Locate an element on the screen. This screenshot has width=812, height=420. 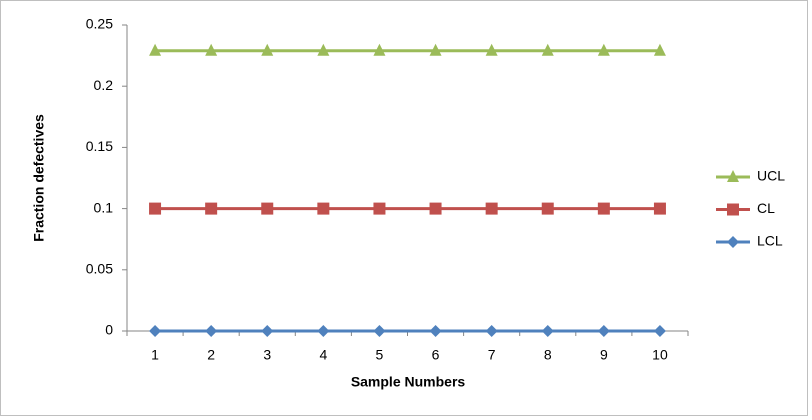
legend-label: UCL is located at coordinates (771, 176).